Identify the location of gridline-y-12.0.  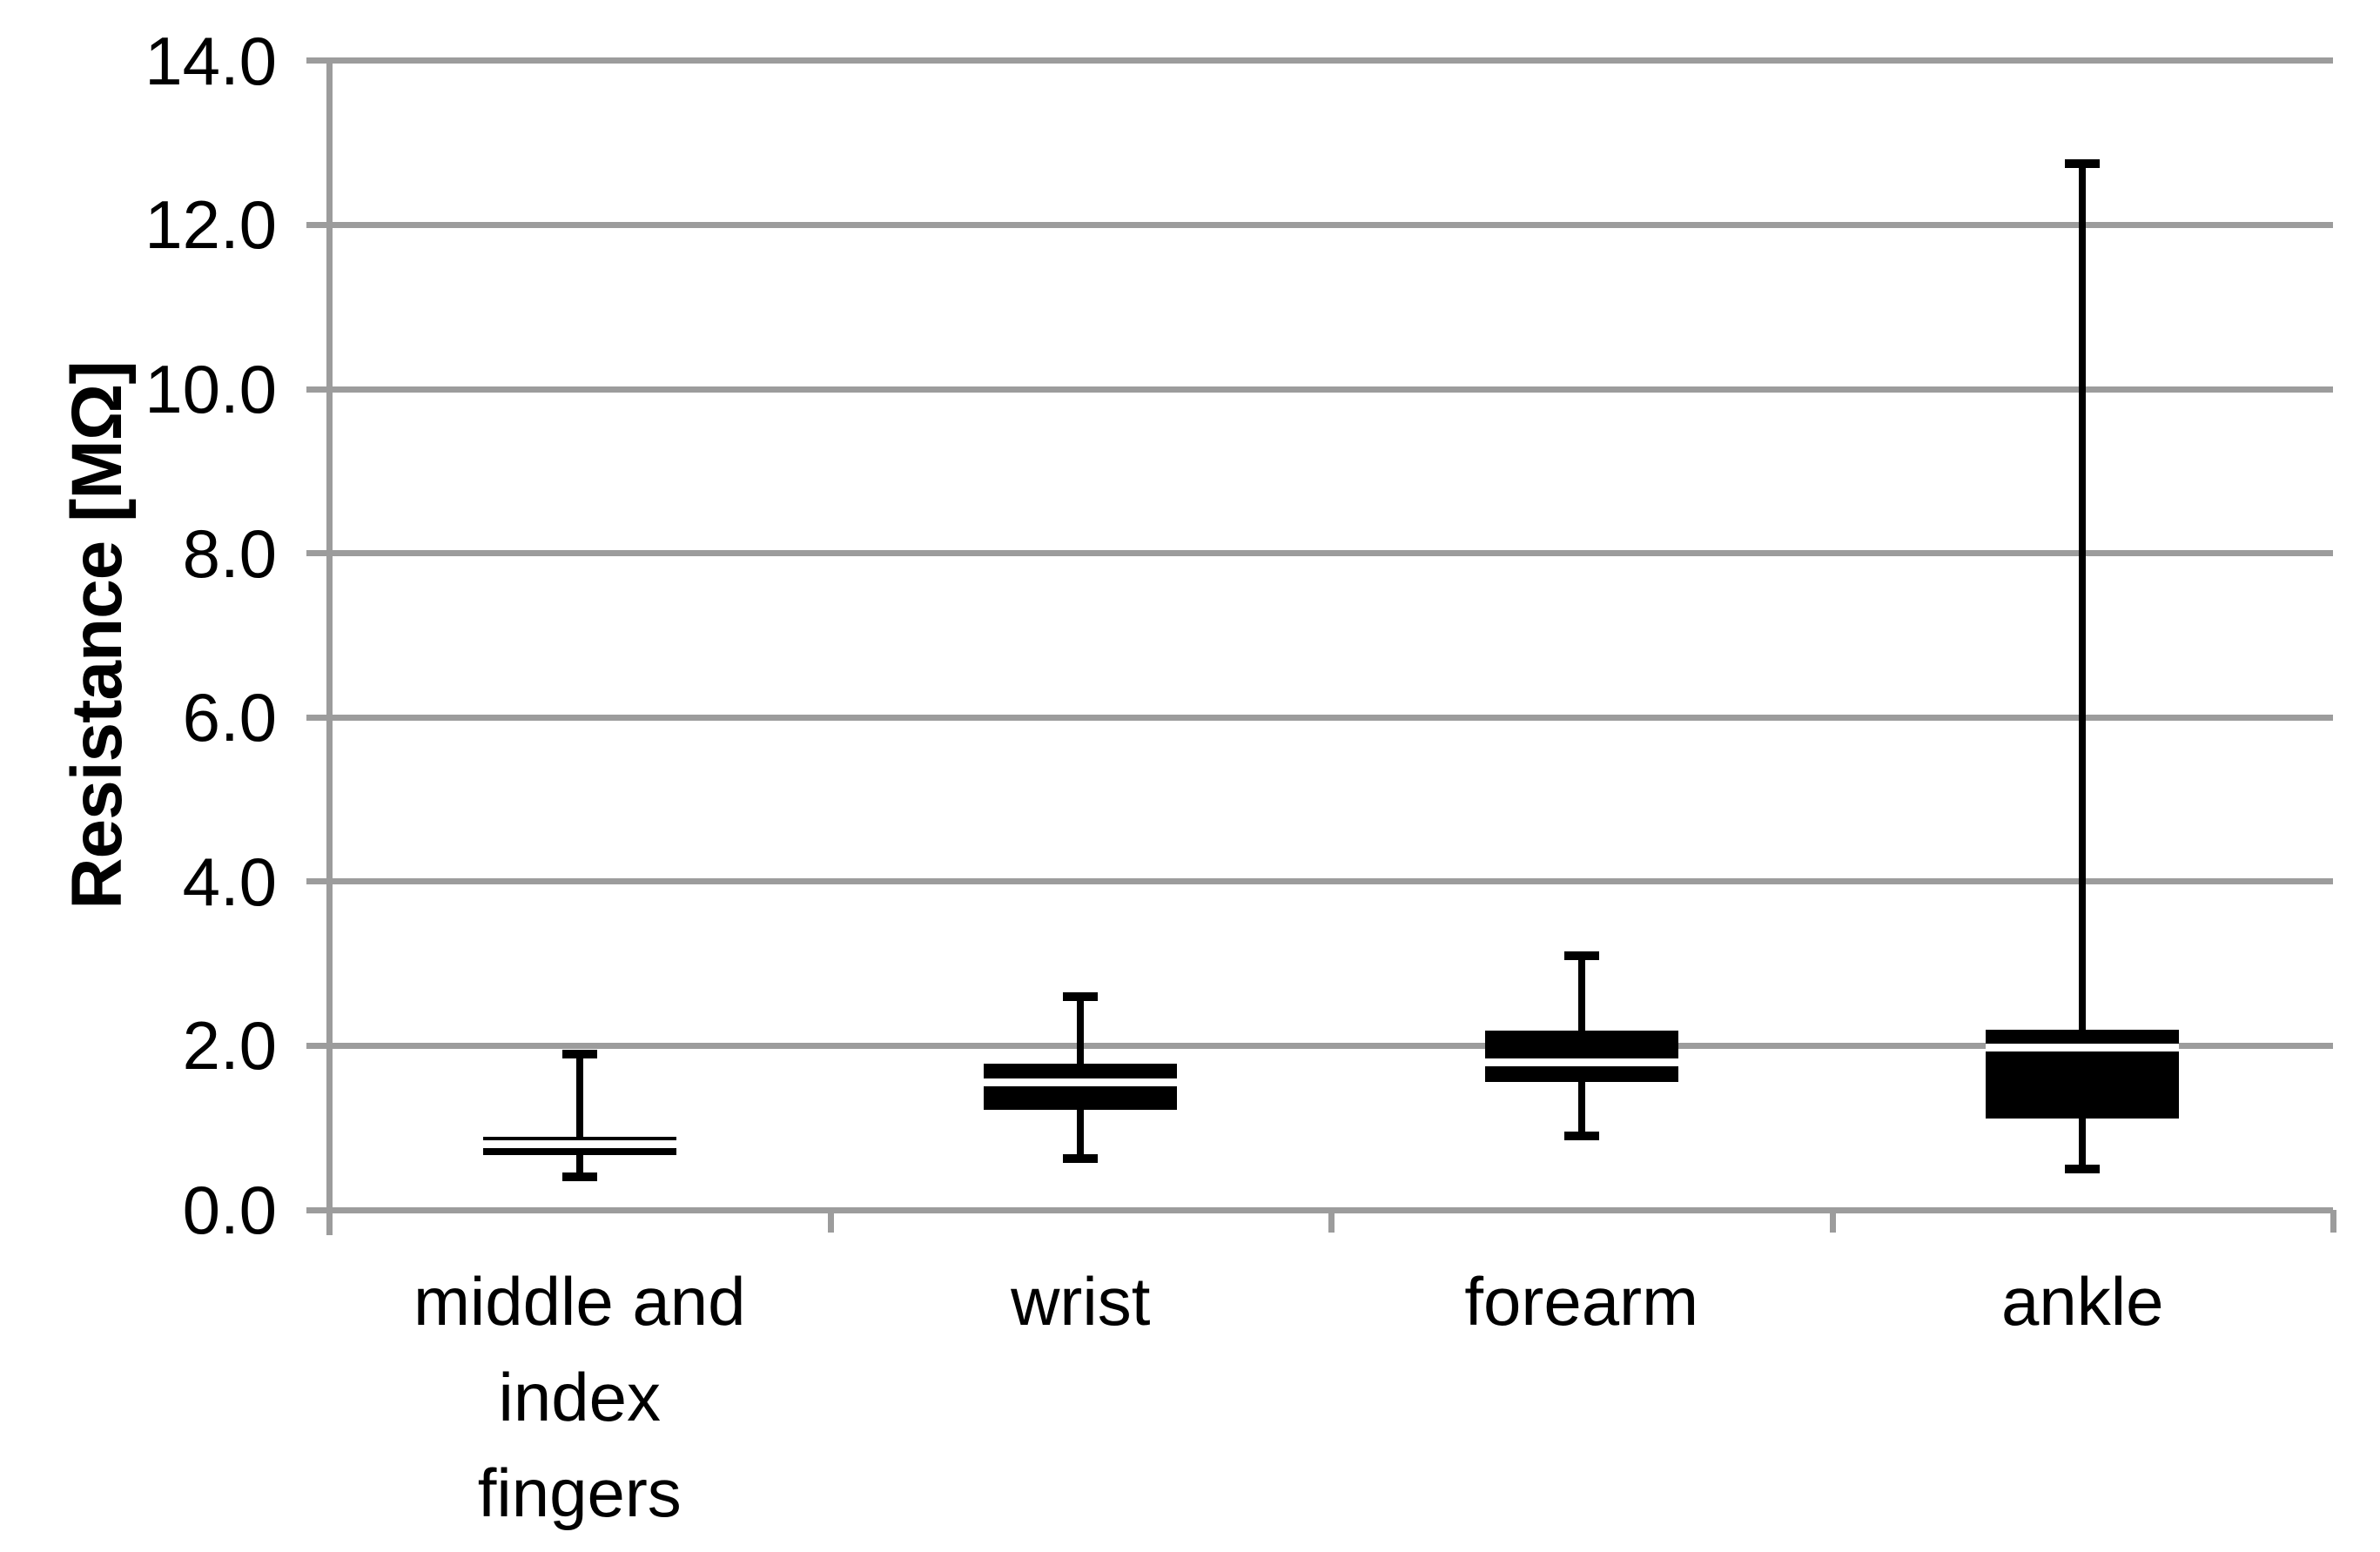
(1331, 224).